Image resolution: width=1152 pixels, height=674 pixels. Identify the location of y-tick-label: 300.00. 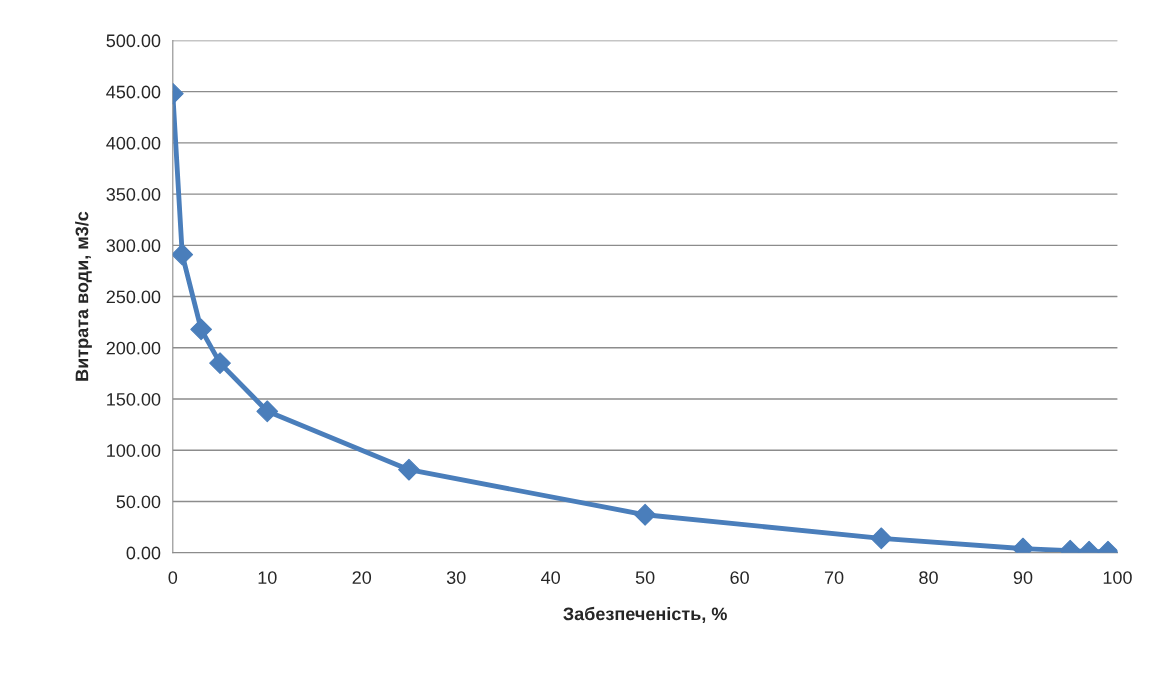
(133, 246).